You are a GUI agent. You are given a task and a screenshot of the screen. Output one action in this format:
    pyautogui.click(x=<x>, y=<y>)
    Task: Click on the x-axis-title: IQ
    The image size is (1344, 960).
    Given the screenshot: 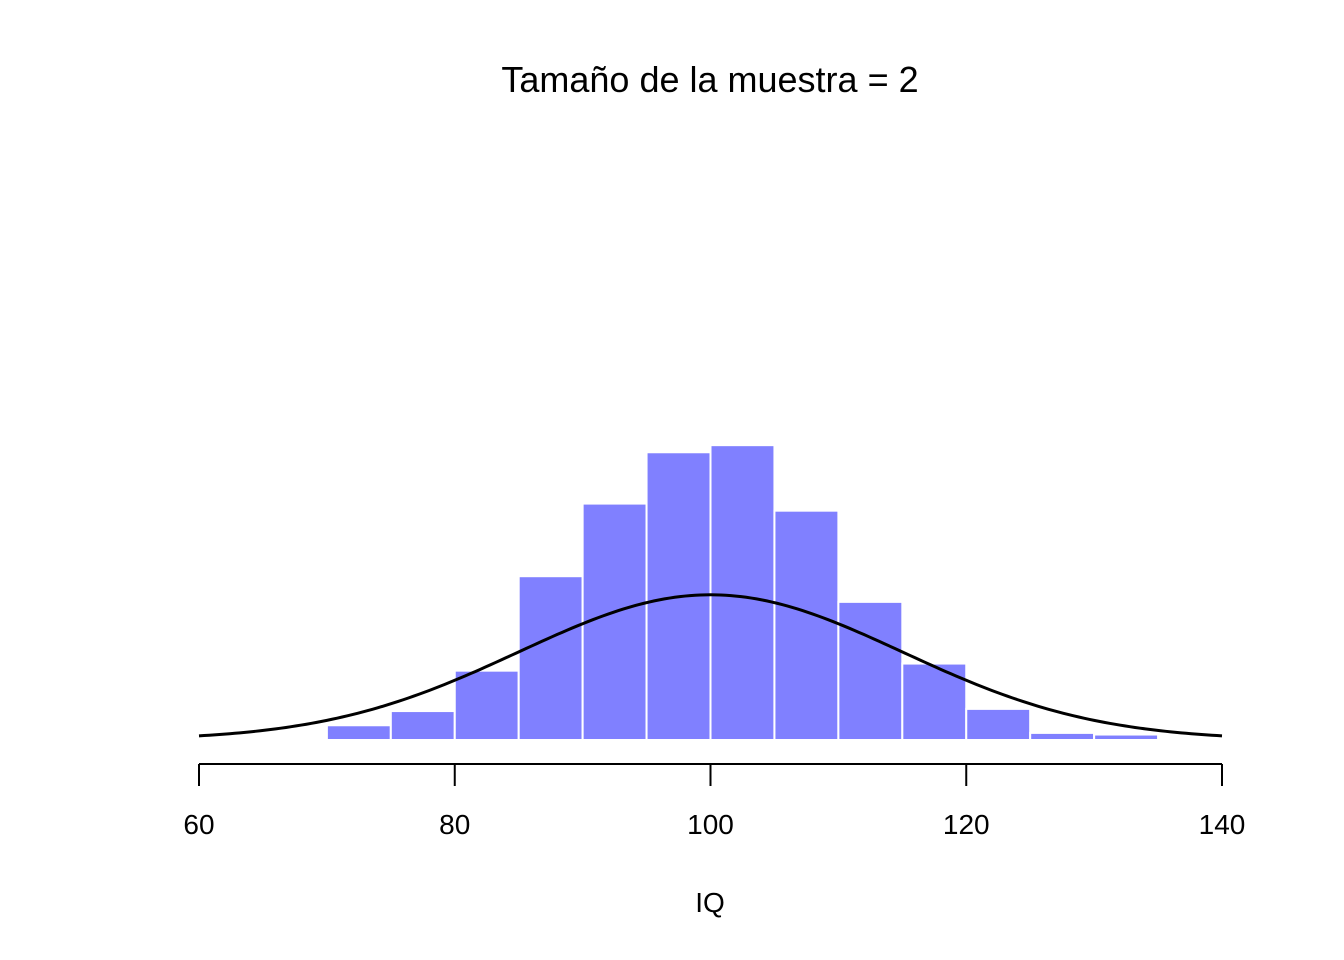 What is the action you would take?
    pyautogui.click(x=710, y=902)
    